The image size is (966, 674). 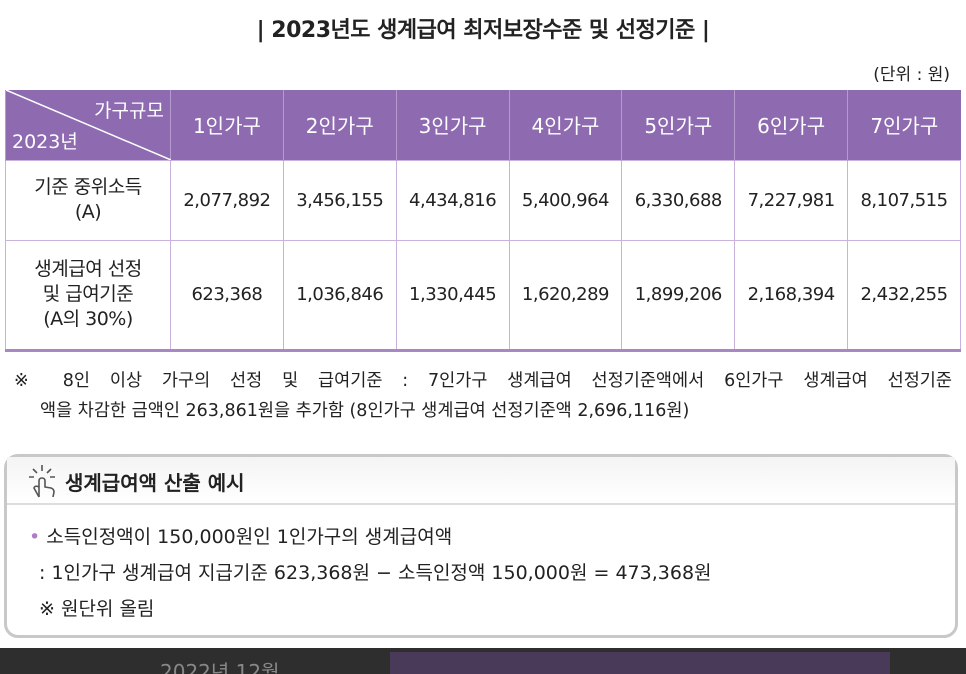 I want to click on column-header: 4인가구, so click(x=565, y=125).